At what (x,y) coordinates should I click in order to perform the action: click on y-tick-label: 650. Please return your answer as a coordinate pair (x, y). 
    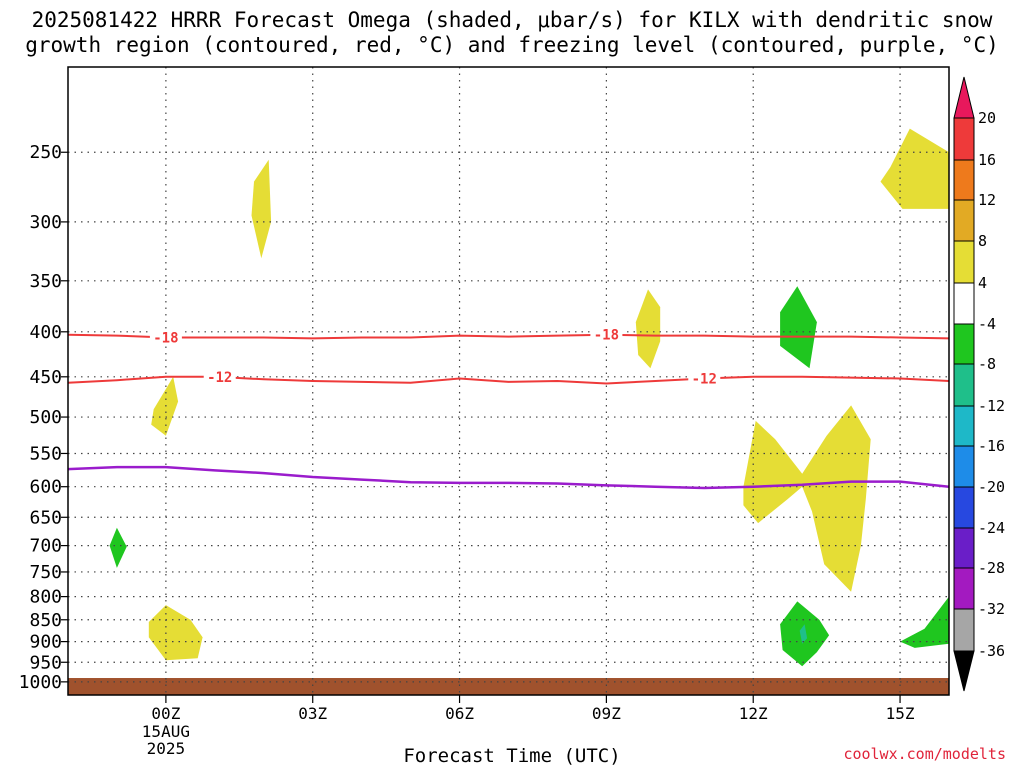
    Looking at the image, I should click on (45, 517).